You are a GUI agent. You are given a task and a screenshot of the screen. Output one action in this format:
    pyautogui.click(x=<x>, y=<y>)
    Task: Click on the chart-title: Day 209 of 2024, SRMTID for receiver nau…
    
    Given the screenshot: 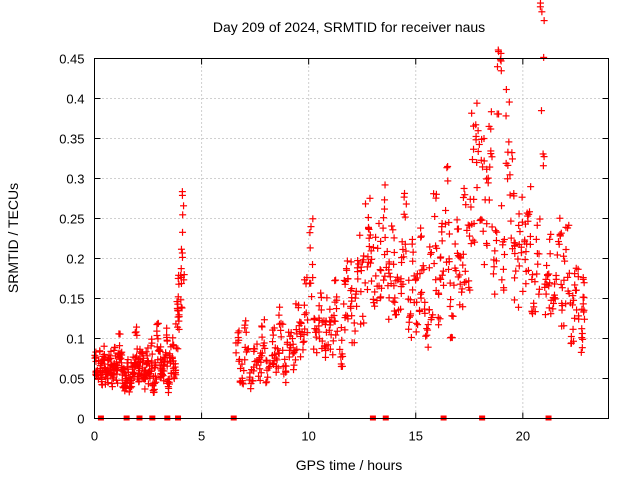 What is the action you would take?
    pyautogui.click(x=349, y=27)
    